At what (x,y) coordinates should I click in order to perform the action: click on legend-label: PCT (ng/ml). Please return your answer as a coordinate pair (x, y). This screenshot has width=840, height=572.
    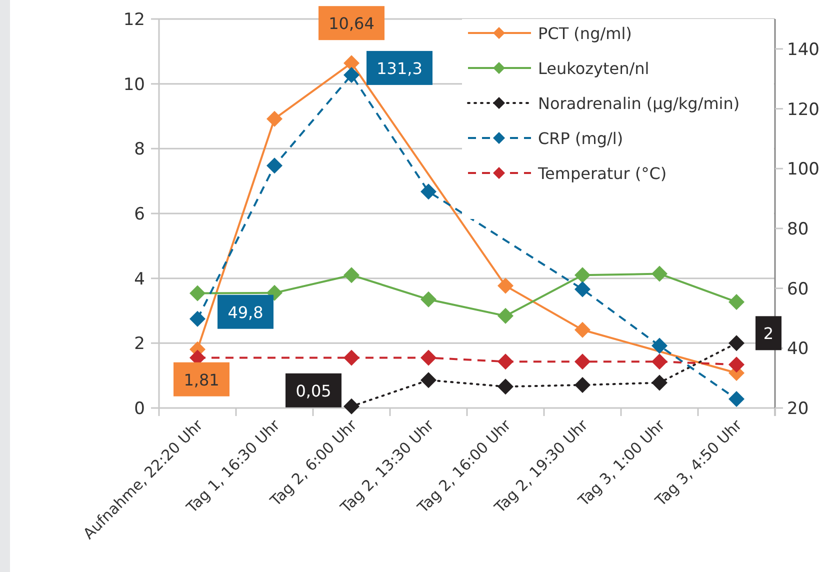
    Looking at the image, I should click on (585, 33).